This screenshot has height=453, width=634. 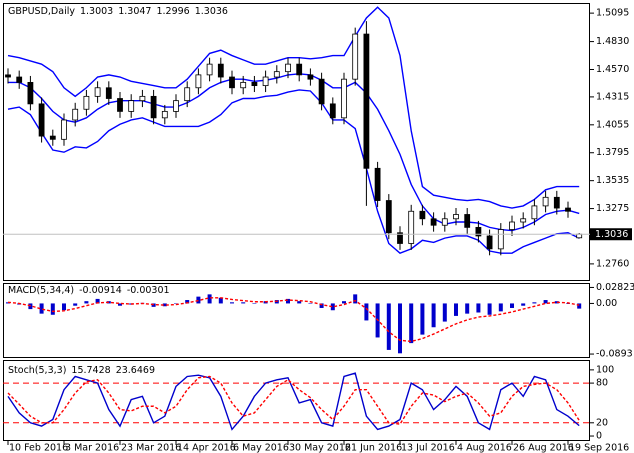 I want to click on stoch-signal, so click(x=293, y=400).